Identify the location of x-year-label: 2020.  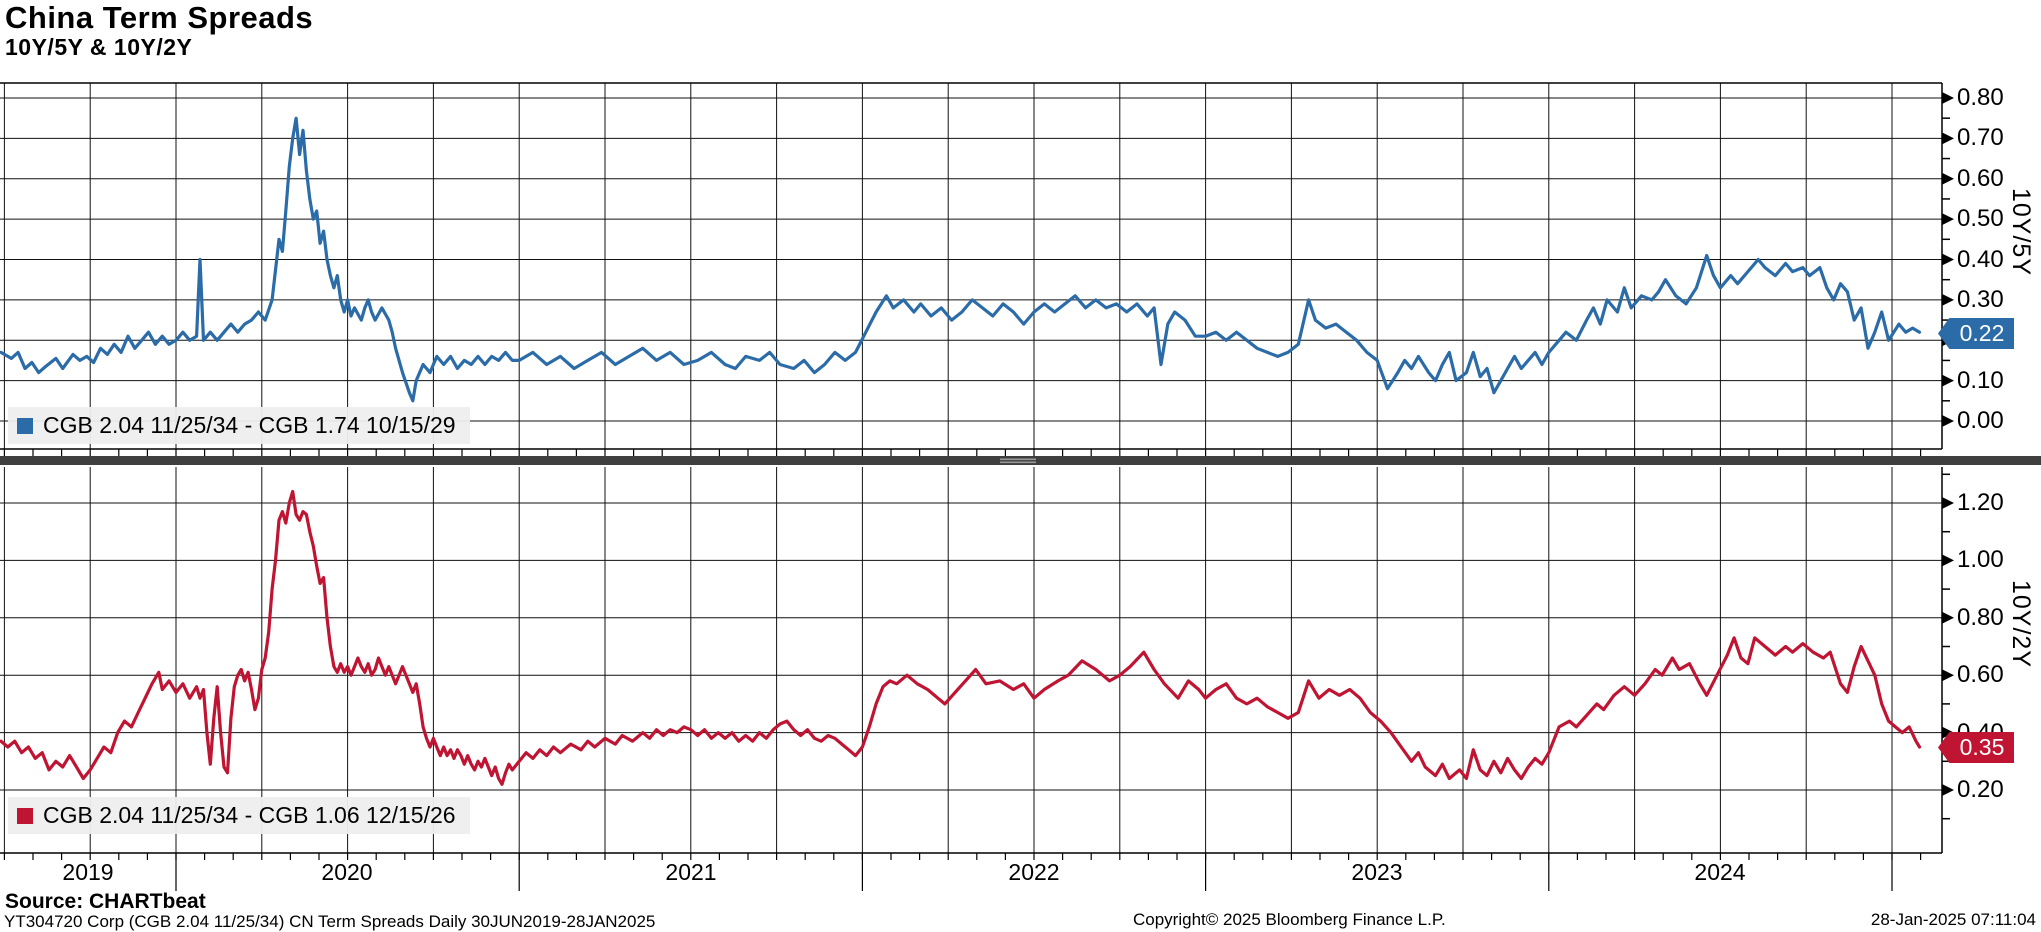
(347, 872).